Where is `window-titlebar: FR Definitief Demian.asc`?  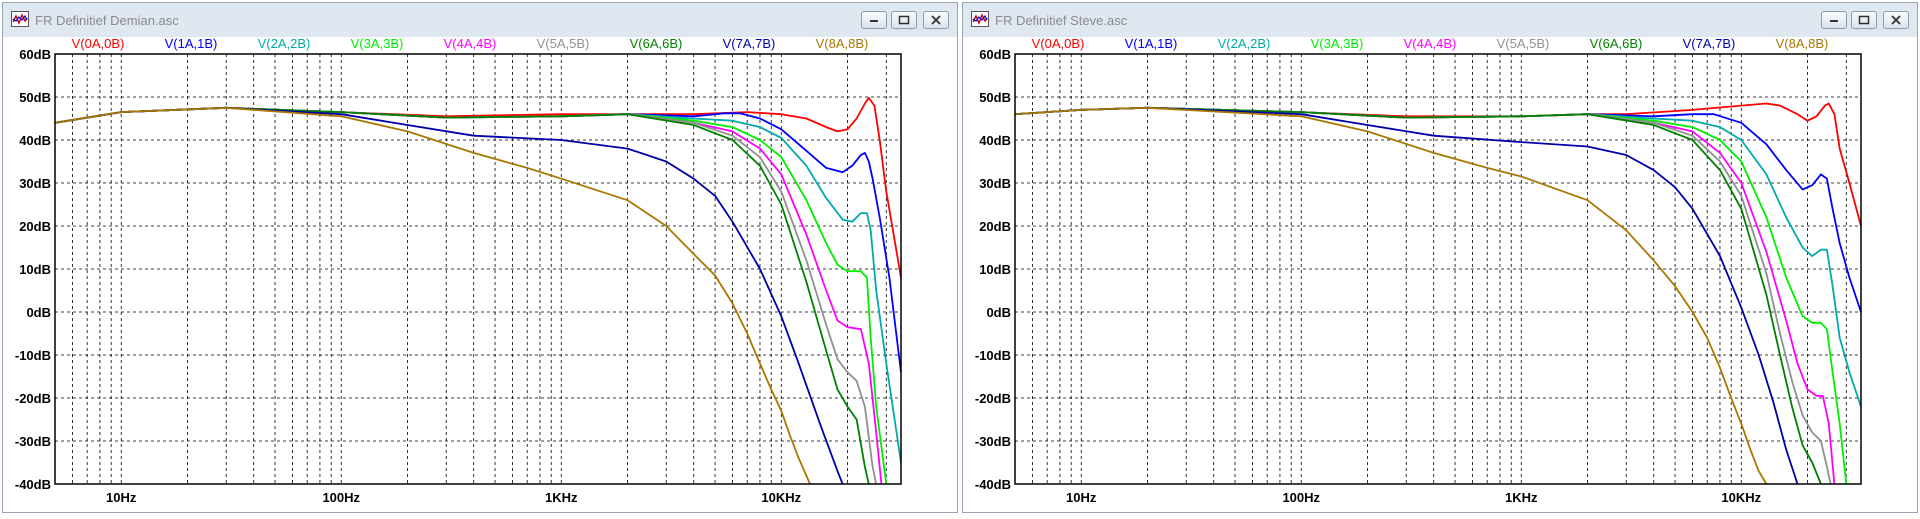
window-titlebar: FR Definitief Demian.asc is located at coordinates (480, 20).